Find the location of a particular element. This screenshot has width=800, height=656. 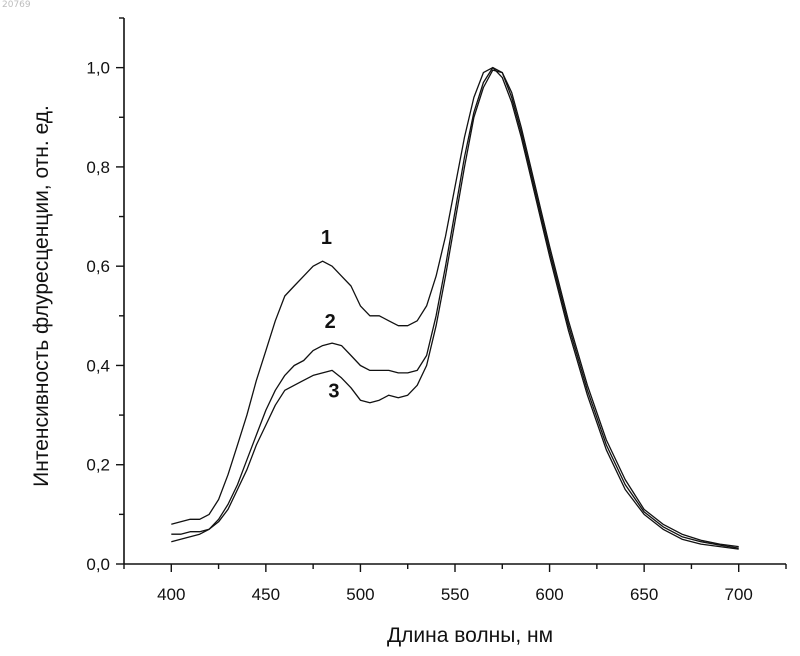

x-tick-label: 500 is located at coordinates (360, 594).